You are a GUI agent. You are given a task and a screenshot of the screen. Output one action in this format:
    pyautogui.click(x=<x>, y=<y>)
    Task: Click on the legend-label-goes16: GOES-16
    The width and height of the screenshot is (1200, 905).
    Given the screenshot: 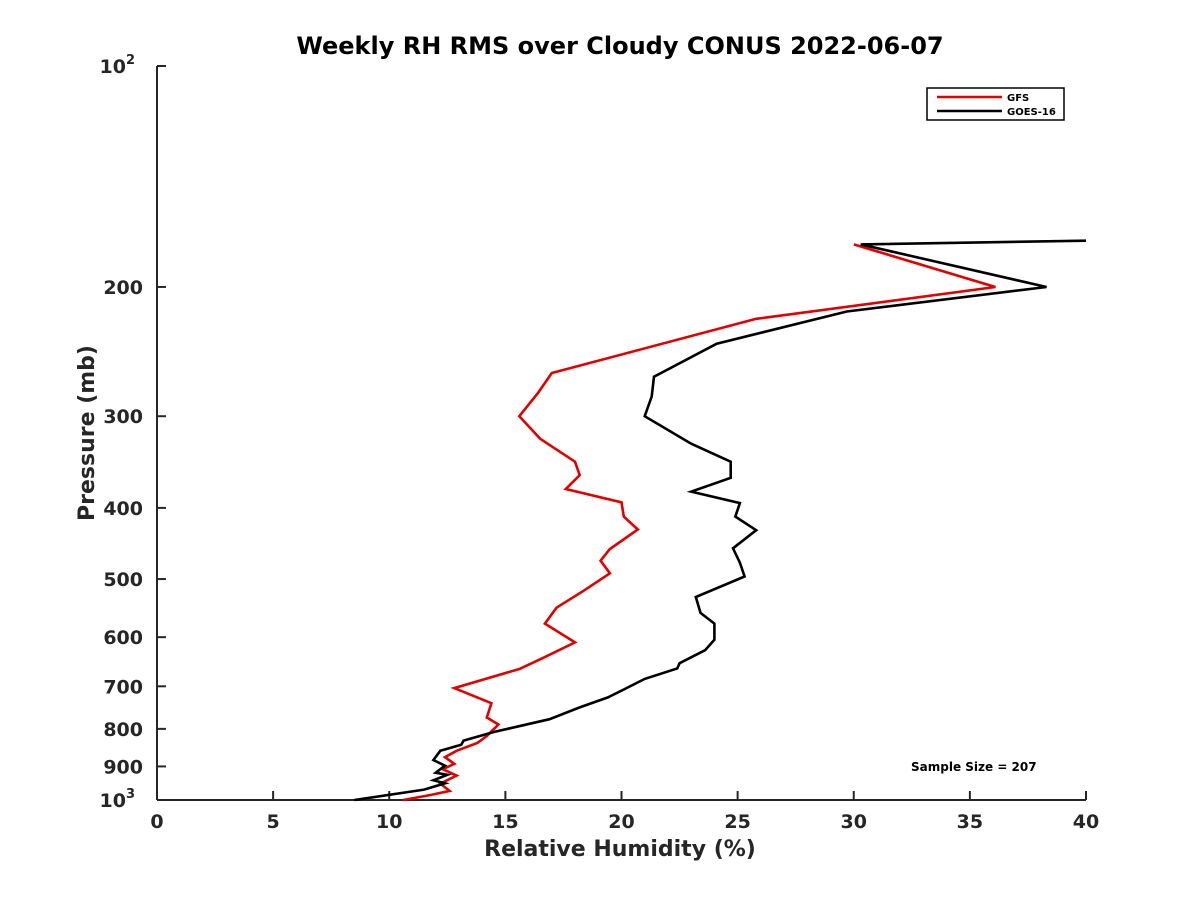 What is the action you would take?
    pyautogui.click(x=1031, y=112)
    